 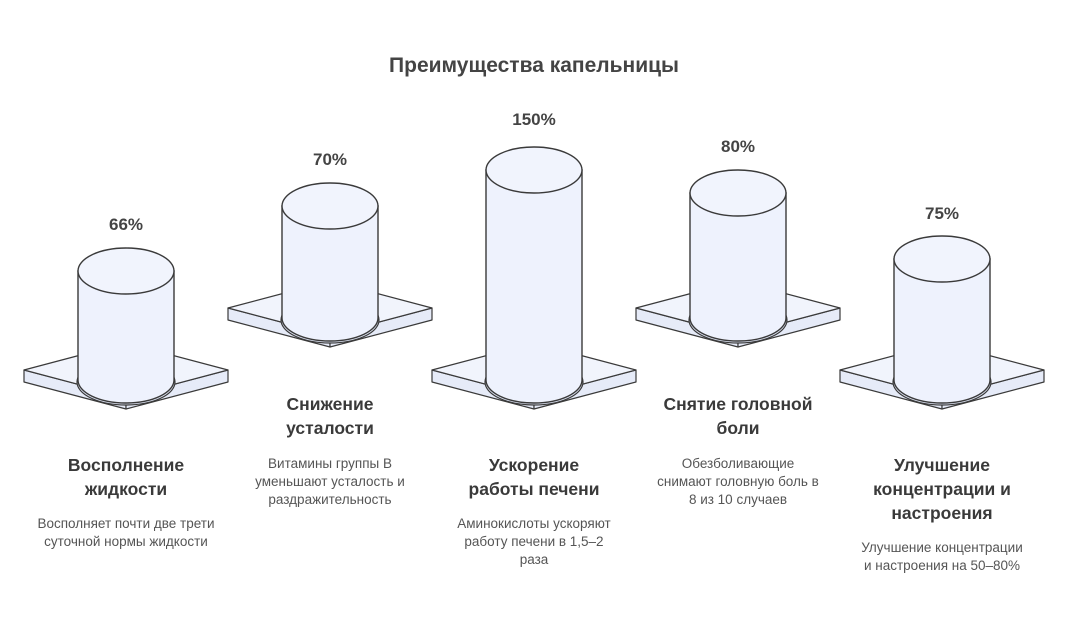 What do you see at coordinates (942, 213) in the screenshot?
I see `value-label-5: 75%` at bounding box center [942, 213].